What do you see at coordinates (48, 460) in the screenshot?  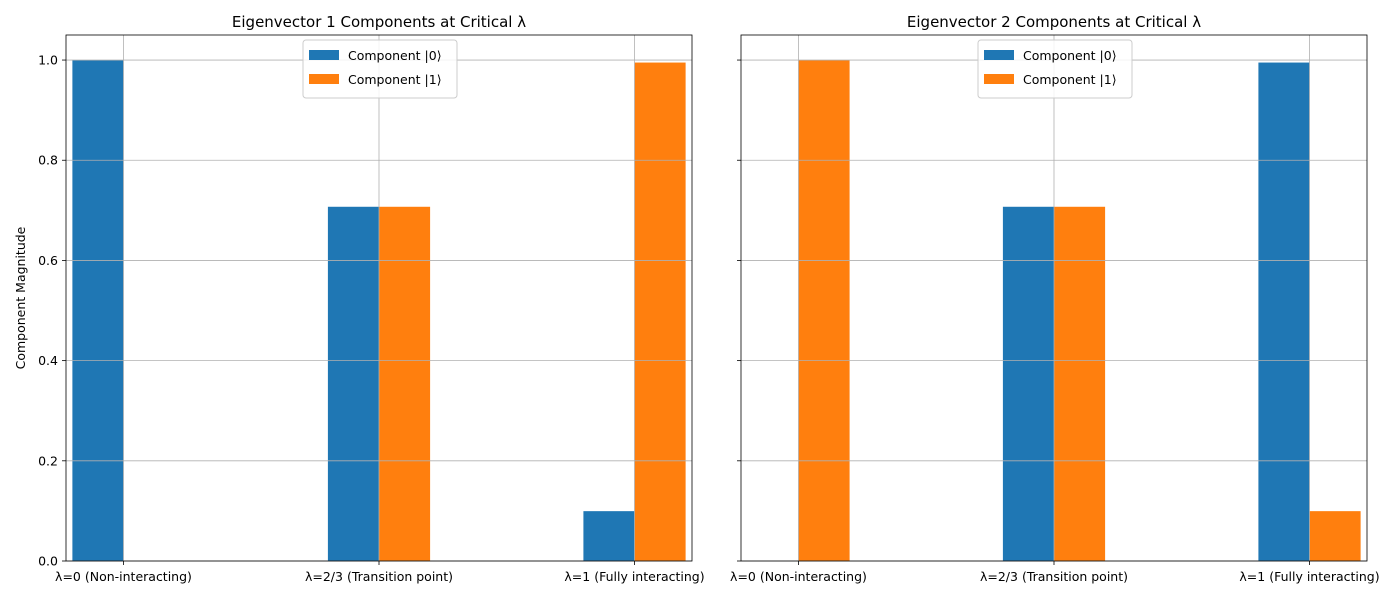 I see `y-tick-label-2: 0.2` at bounding box center [48, 460].